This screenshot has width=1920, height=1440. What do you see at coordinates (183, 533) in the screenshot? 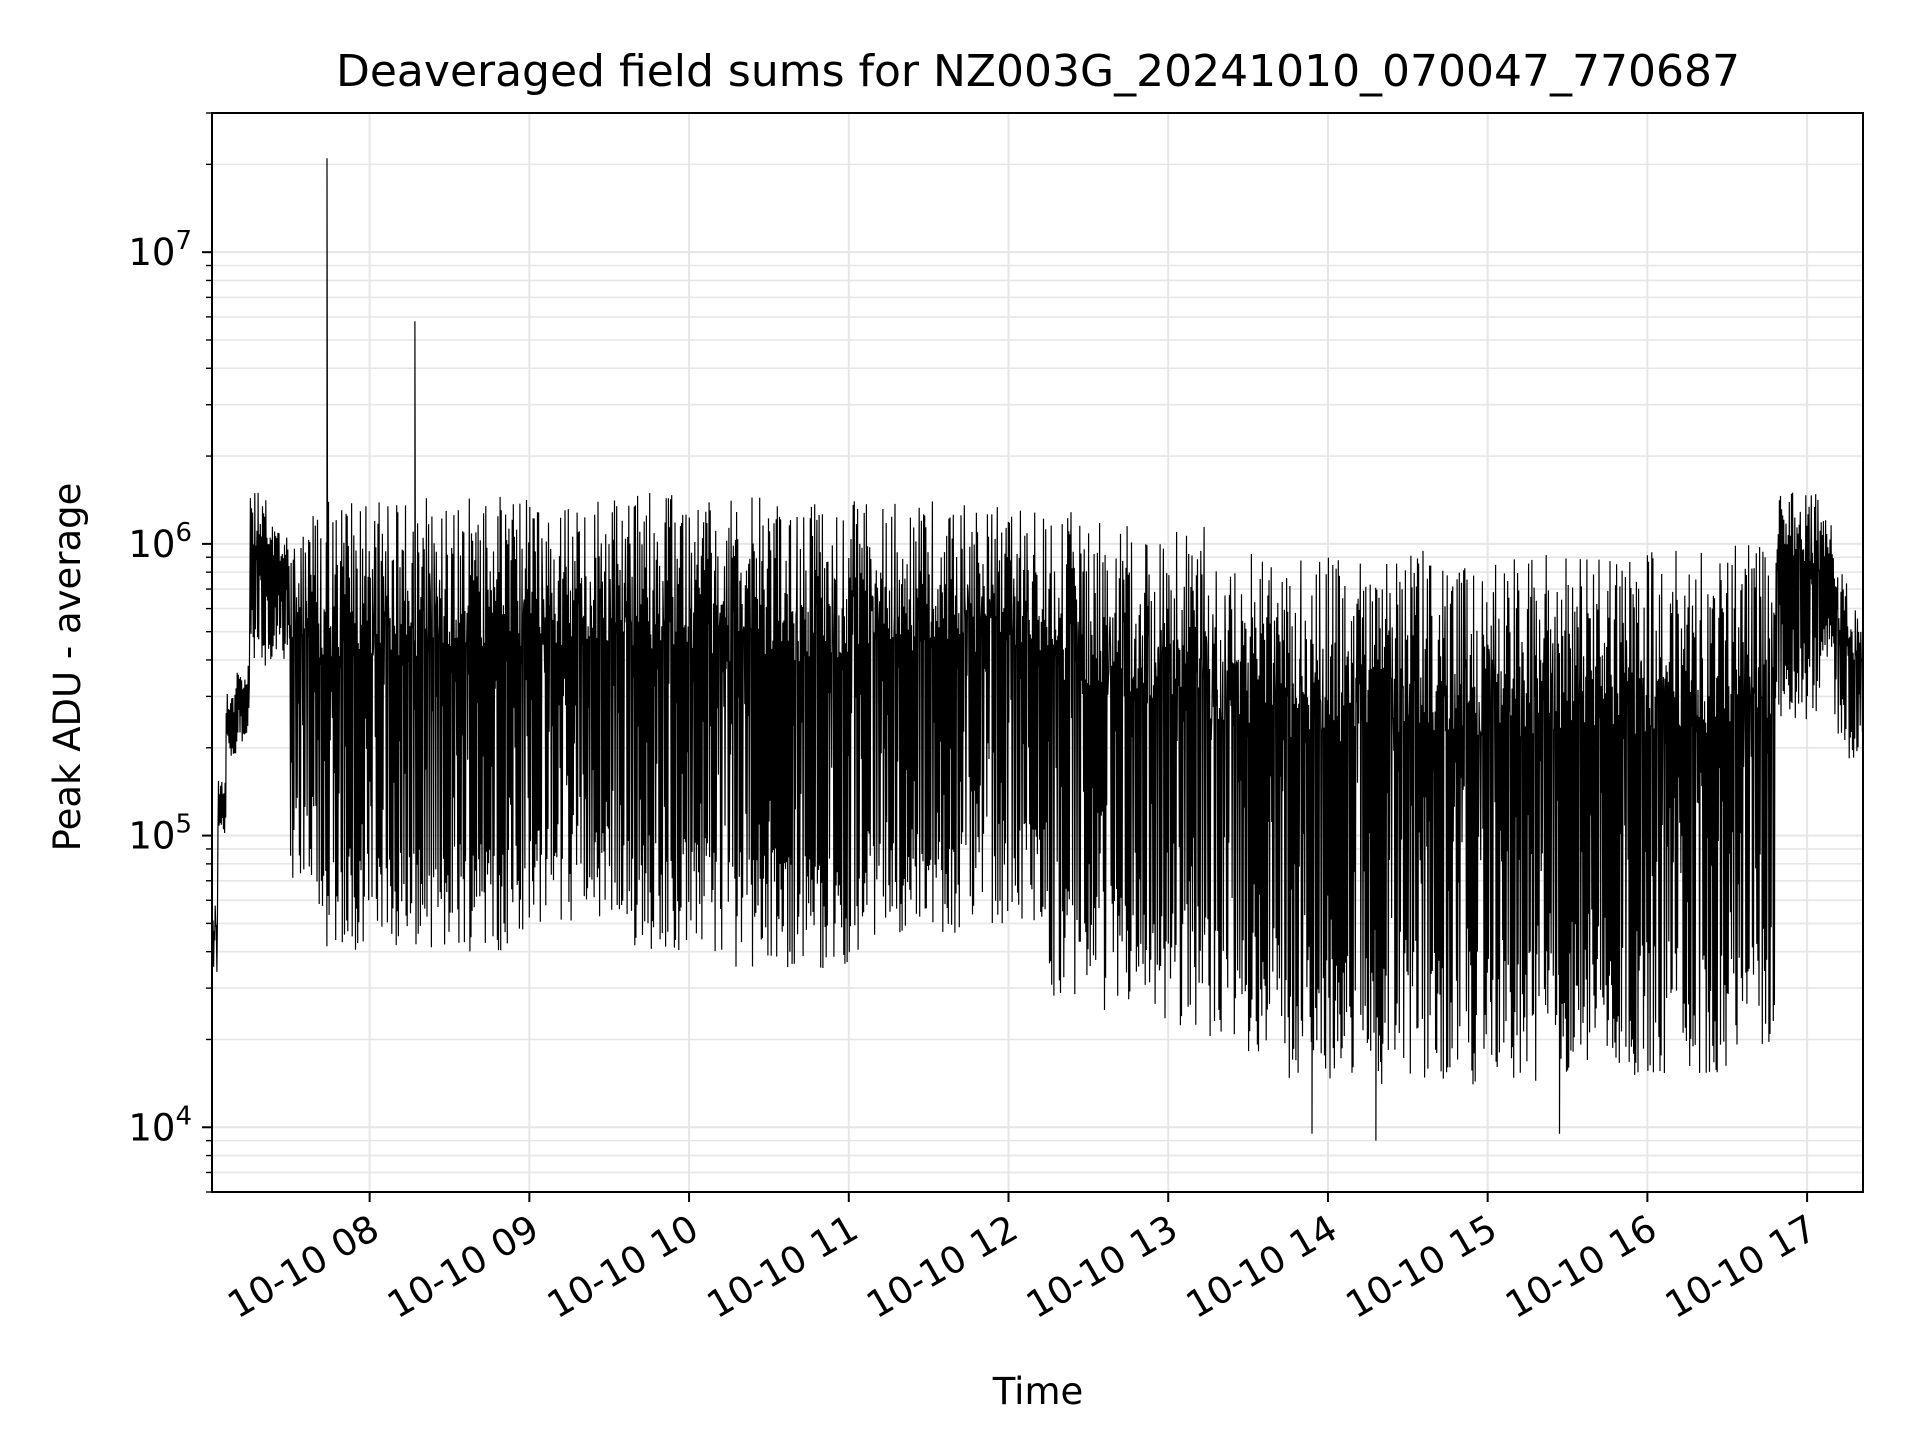
I see `y-tick-exponent: 6` at bounding box center [183, 533].